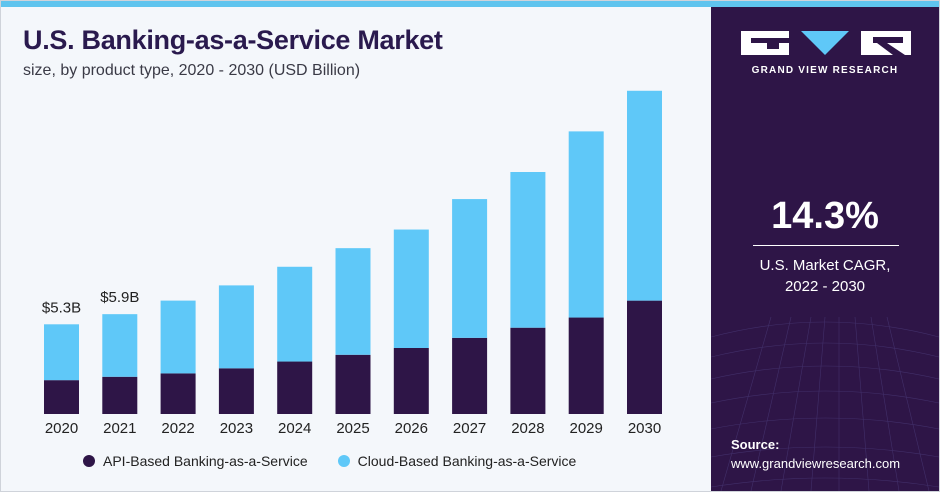 The image size is (940, 492). Describe the element at coordinates (586, 224) in the screenshot. I see `bar-cloud-2029` at that location.